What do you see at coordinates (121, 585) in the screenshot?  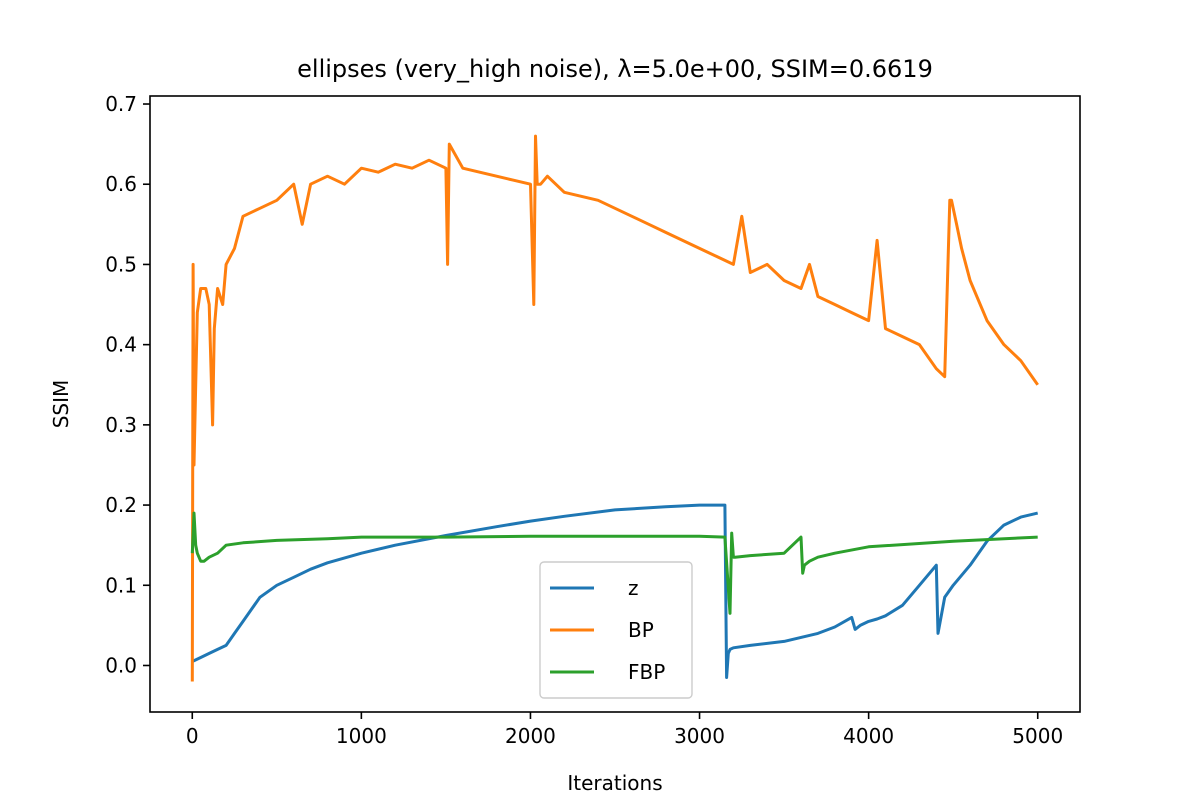 I see `y-tick-label: 0.1` at bounding box center [121, 585].